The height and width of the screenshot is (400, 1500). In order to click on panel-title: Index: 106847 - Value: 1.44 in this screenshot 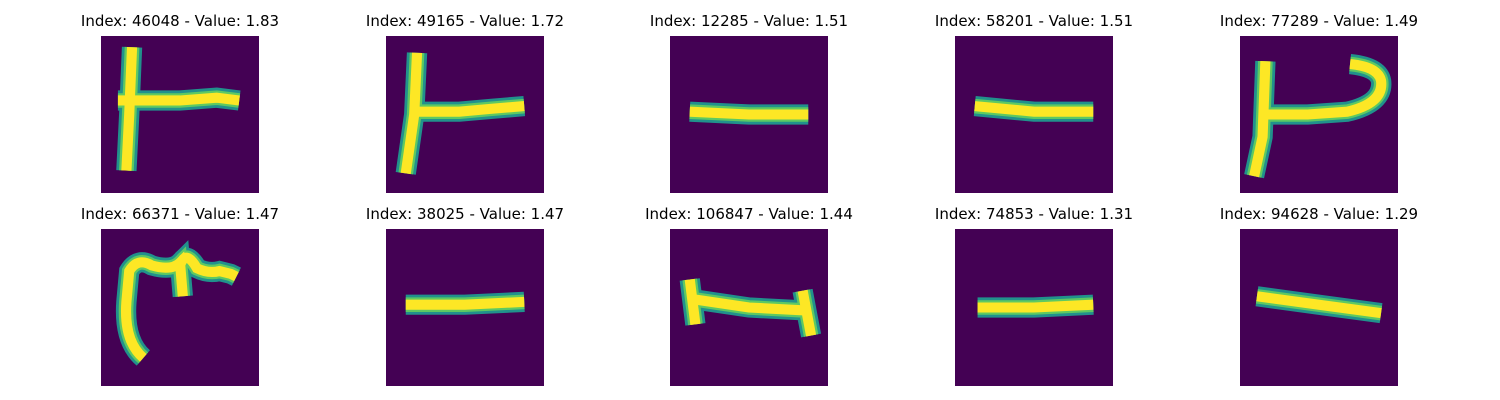, I will do `click(749, 214)`.